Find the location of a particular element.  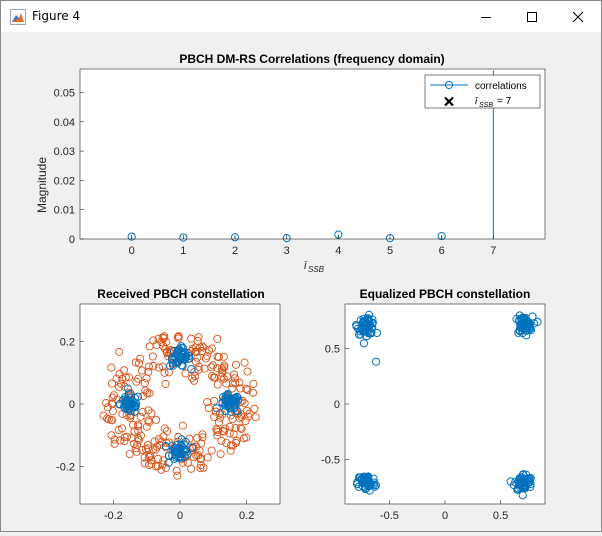

x-tick-label: -0.2 is located at coordinates (113, 516).